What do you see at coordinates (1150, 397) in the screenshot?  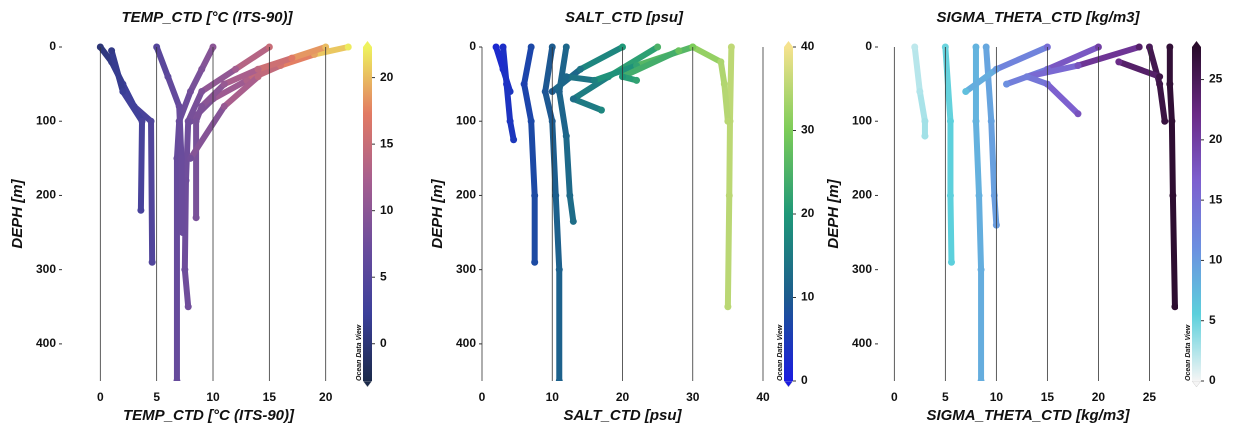 I see `x-tick-label: 25` at bounding box center [1150, 397].